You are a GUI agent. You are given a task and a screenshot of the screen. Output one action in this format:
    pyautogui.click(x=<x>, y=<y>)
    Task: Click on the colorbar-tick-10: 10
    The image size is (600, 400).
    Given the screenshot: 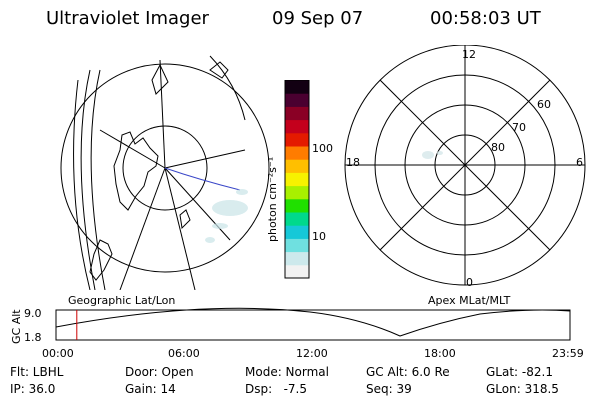 What is the action you would take?
    pyautogui.click(x=319, y=236)
    